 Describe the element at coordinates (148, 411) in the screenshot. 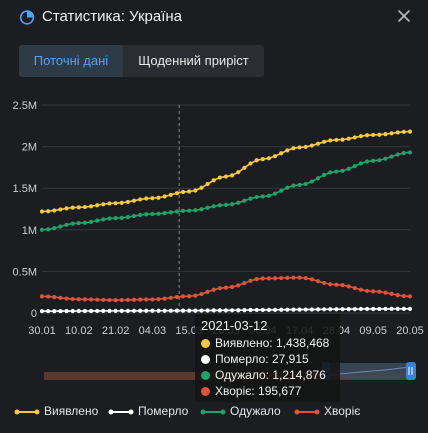

I see `legend-item-deaths: Померло` at that location.